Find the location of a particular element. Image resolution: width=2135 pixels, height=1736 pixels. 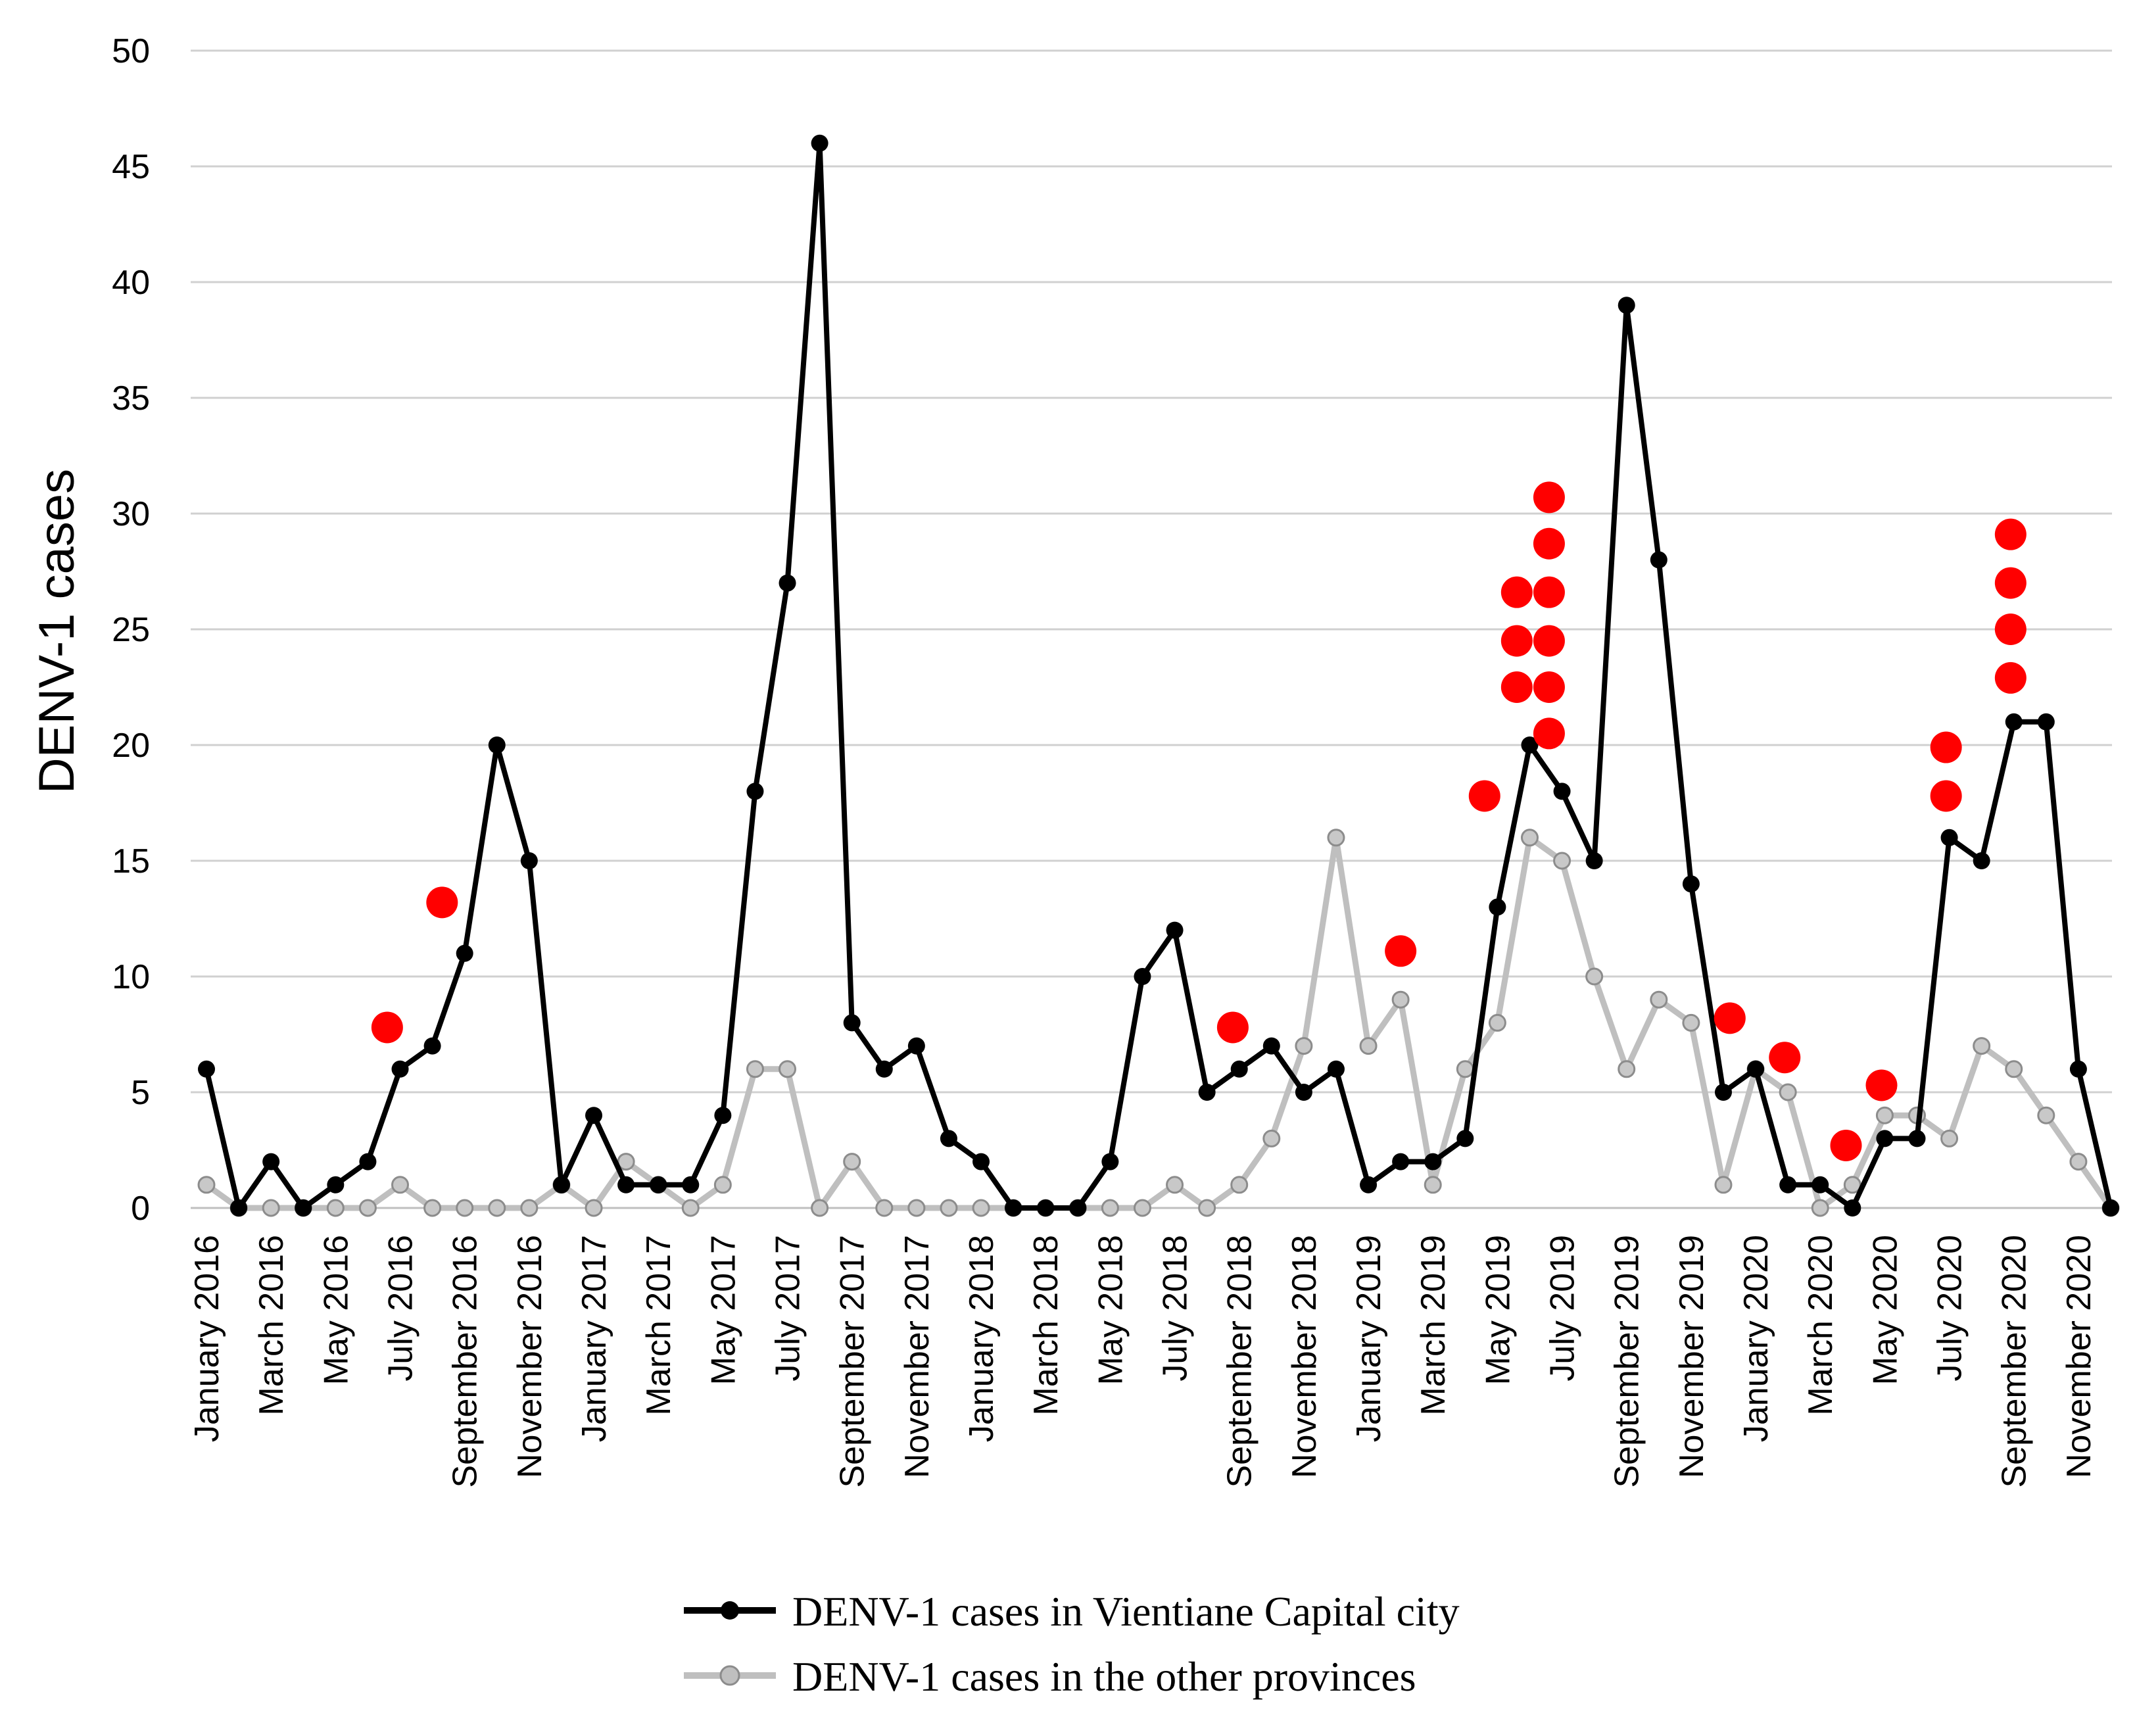

x-tick-label: March 2018 is located at coordinates (1046, 1326).